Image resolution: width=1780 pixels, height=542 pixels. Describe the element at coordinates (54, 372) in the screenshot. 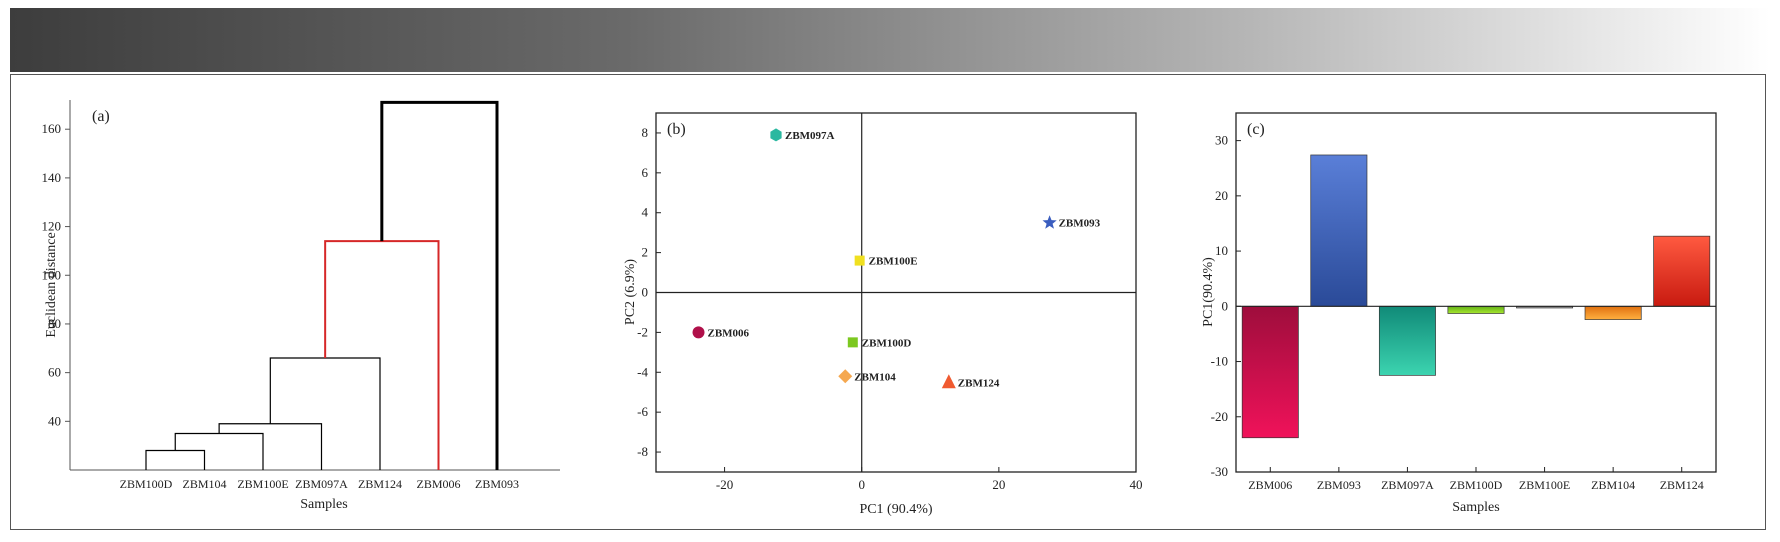

I see `y-tick-label: 60` at that location.